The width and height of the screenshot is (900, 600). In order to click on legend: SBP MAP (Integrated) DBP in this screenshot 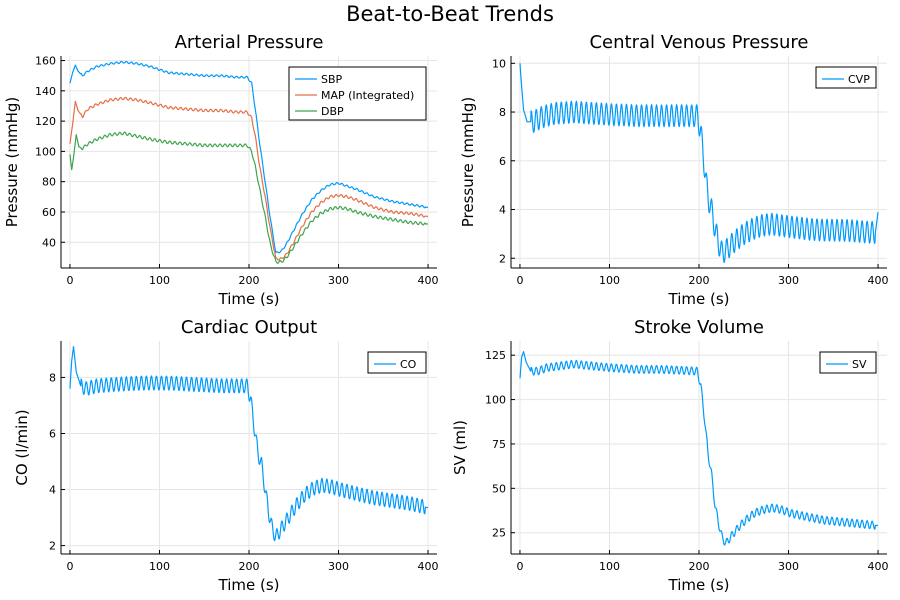, I will do `click(357, 93)`.